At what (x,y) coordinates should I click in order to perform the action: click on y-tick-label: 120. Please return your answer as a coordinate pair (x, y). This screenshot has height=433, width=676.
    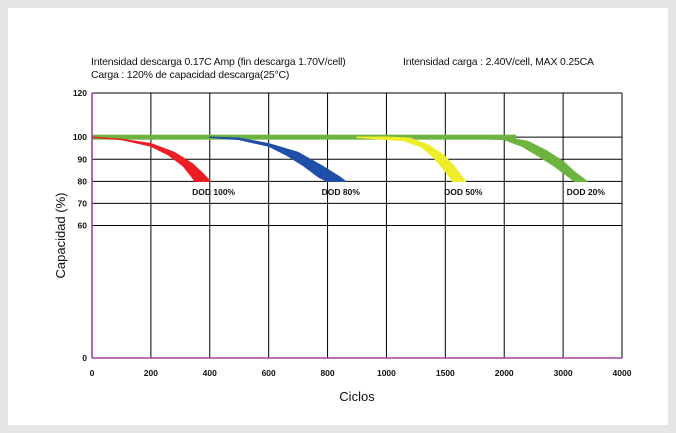
    Looking at the image, I should click on (80, 93).